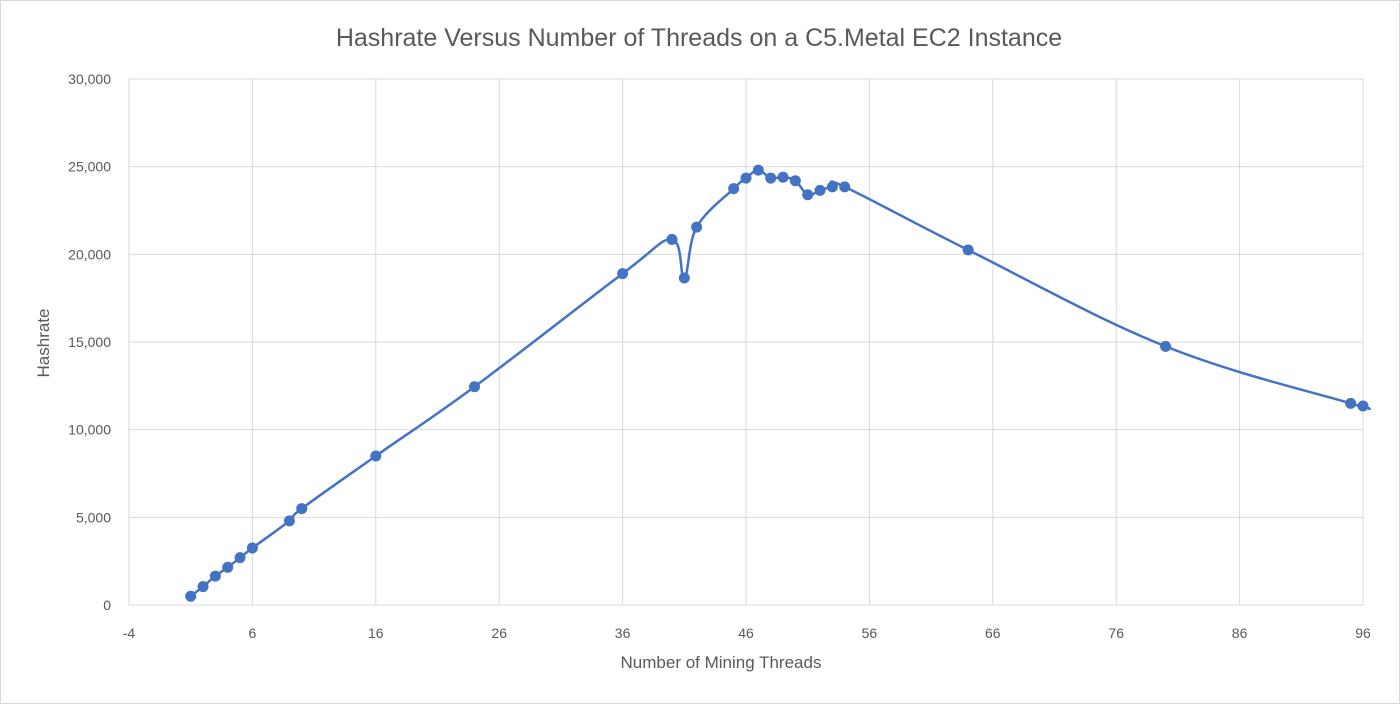  Describe the element at coordinates (129, 633) in the screenshot. I see `x-tick-label: -4` at that location.